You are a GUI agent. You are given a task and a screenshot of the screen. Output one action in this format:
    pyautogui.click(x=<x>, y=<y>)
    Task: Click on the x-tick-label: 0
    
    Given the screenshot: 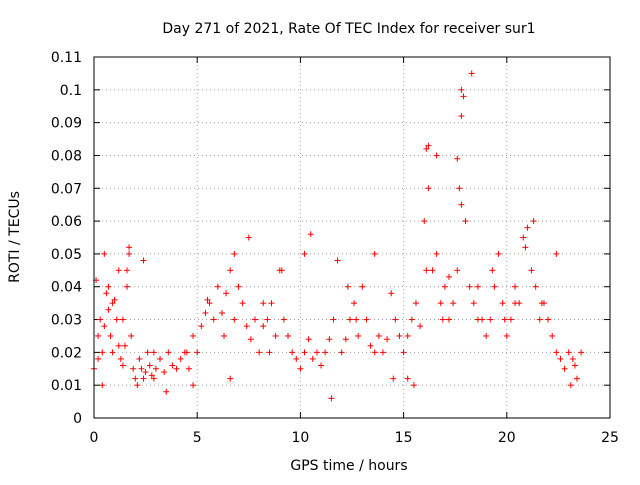 What is the action you would take?
    pyautogui.click(x=94, y=438)
    